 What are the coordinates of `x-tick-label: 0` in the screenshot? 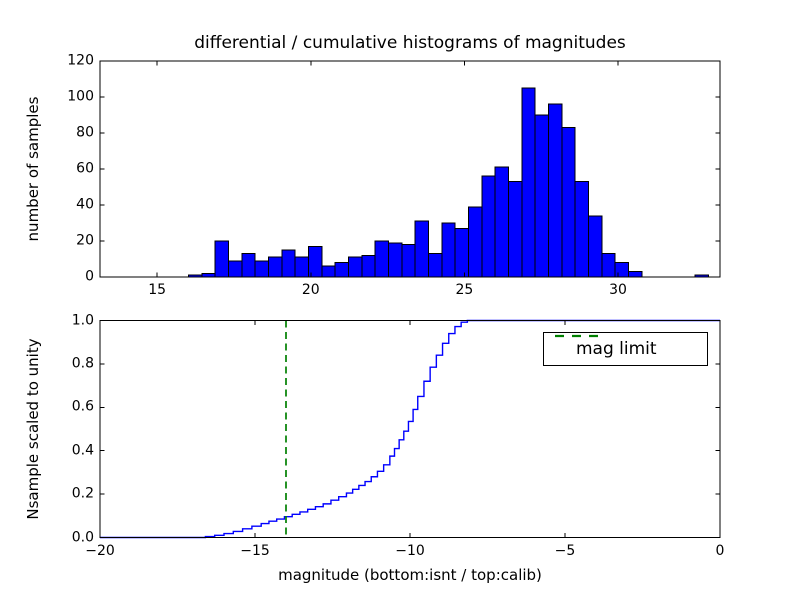 It's located at (720, 550).